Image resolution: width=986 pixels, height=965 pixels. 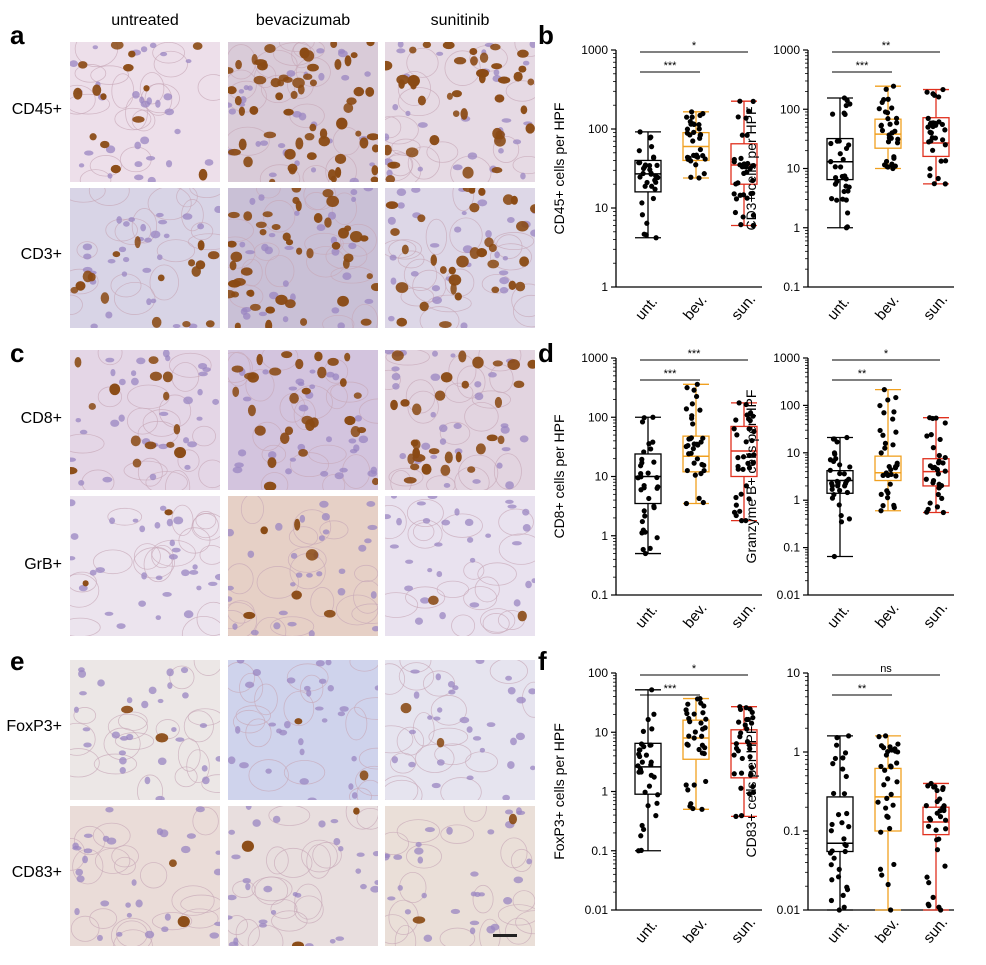 What do you see at coordinates (887, 931) in the screenshot?
I see `chart-5-category-label-1: bev.` at bounding box center [887, 931].